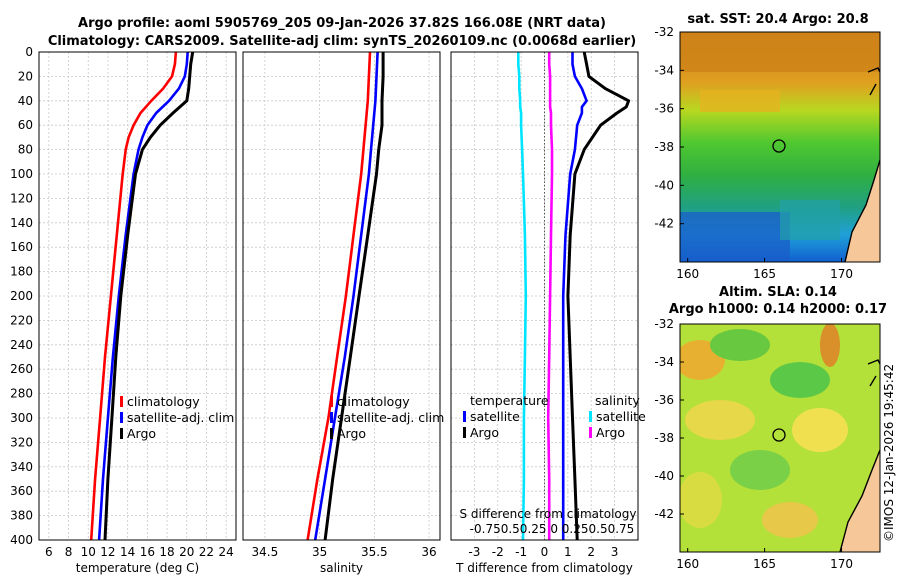  Describe the element at coordinates (21, 296) in the screenshot. I see `y-tick-label: 200` at that location.